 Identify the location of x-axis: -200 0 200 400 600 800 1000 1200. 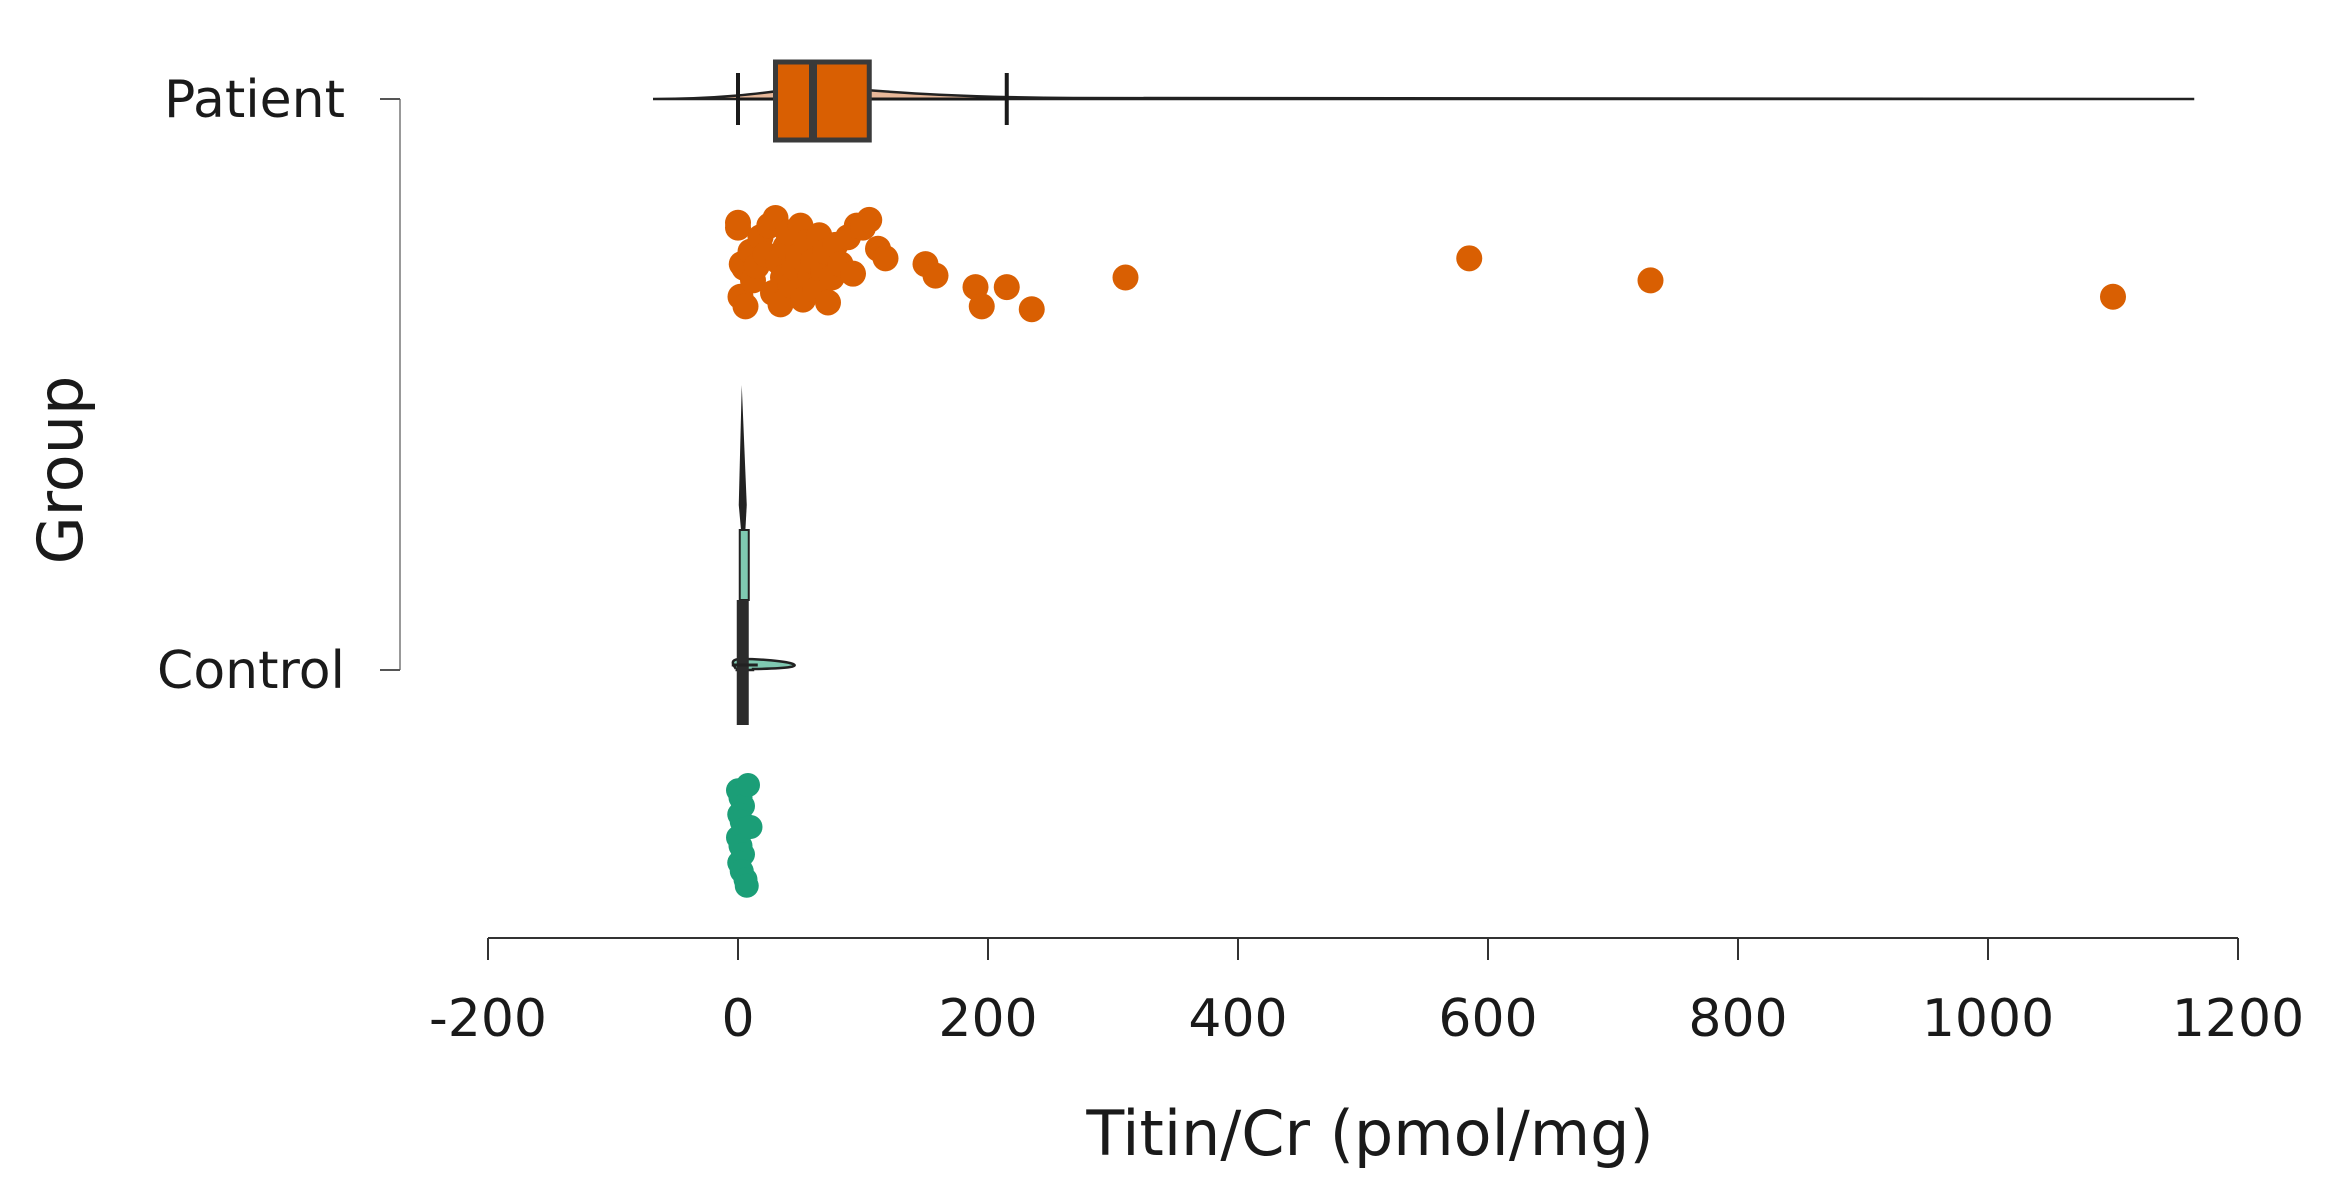
(1366, 993).